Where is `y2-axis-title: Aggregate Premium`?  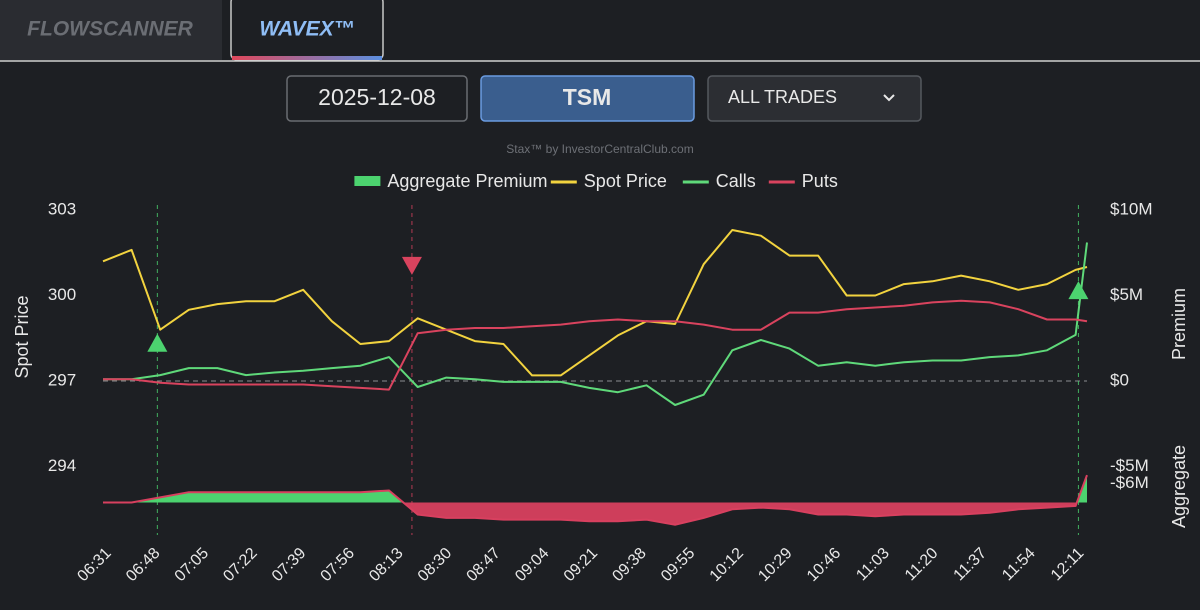 y2-axis-title: Aggregate Premium is located at coordinates (1179, 408).